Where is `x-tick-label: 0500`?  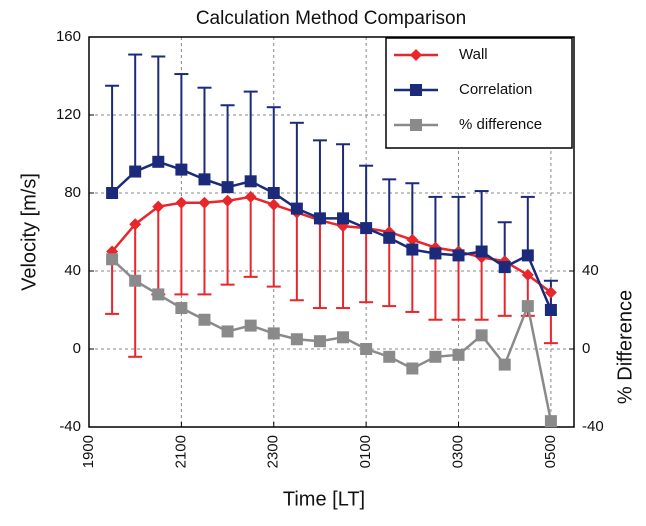 x-tick-label: 0500 is located at coordinates (550, 451).